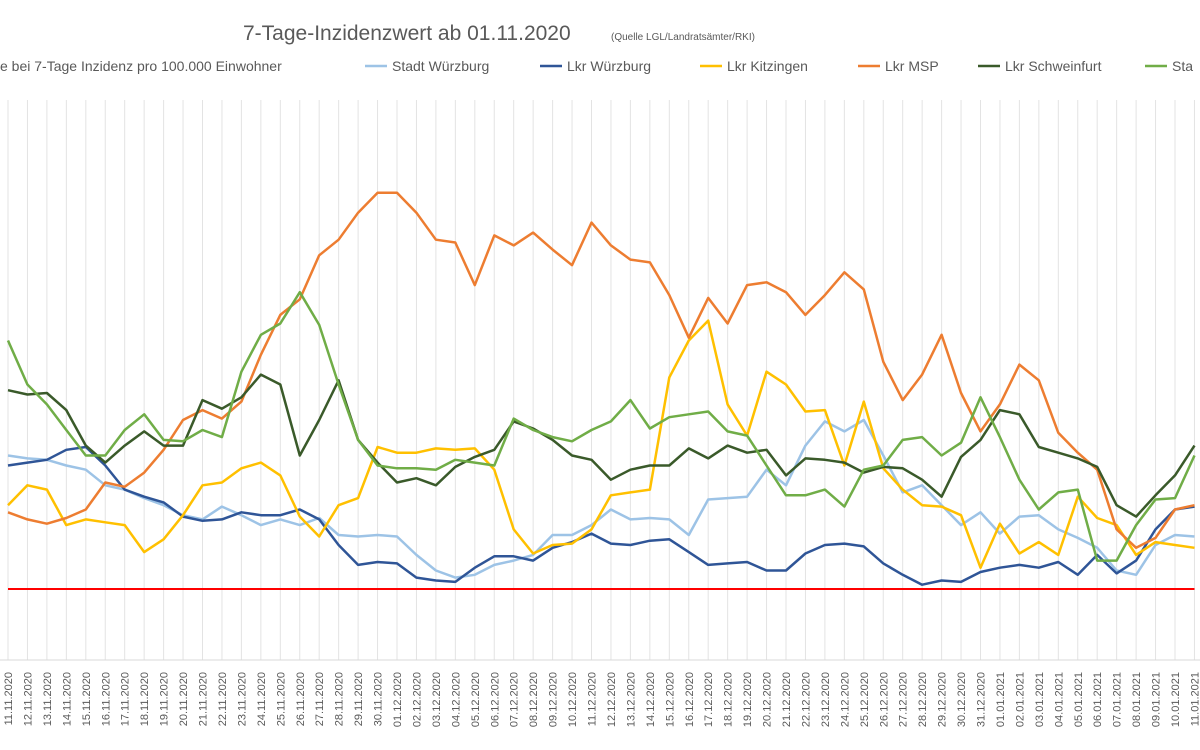  Describe the element at coordinates (912, 66) in the screenshot. I see `legend-label: Lkr MSP` at that location.